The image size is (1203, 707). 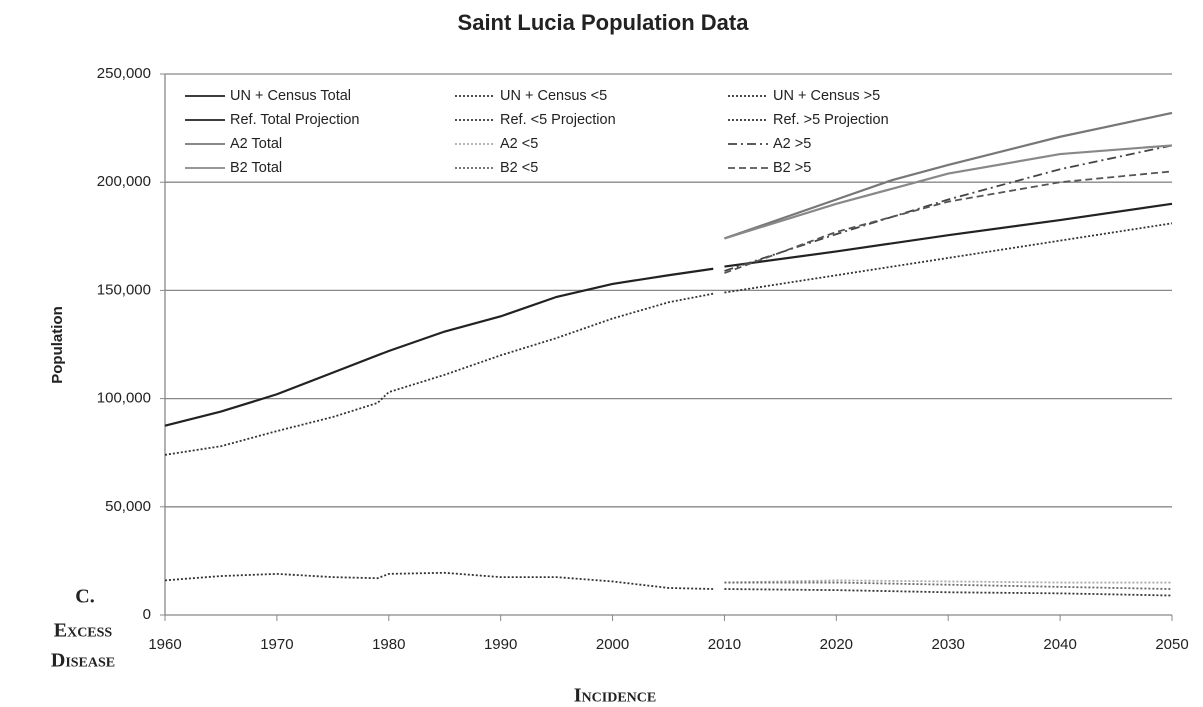 What do you see at coordinates (724, 644) in the screenshot?
I see `x-tick-label: 2010` at bounding box center [724, 644].